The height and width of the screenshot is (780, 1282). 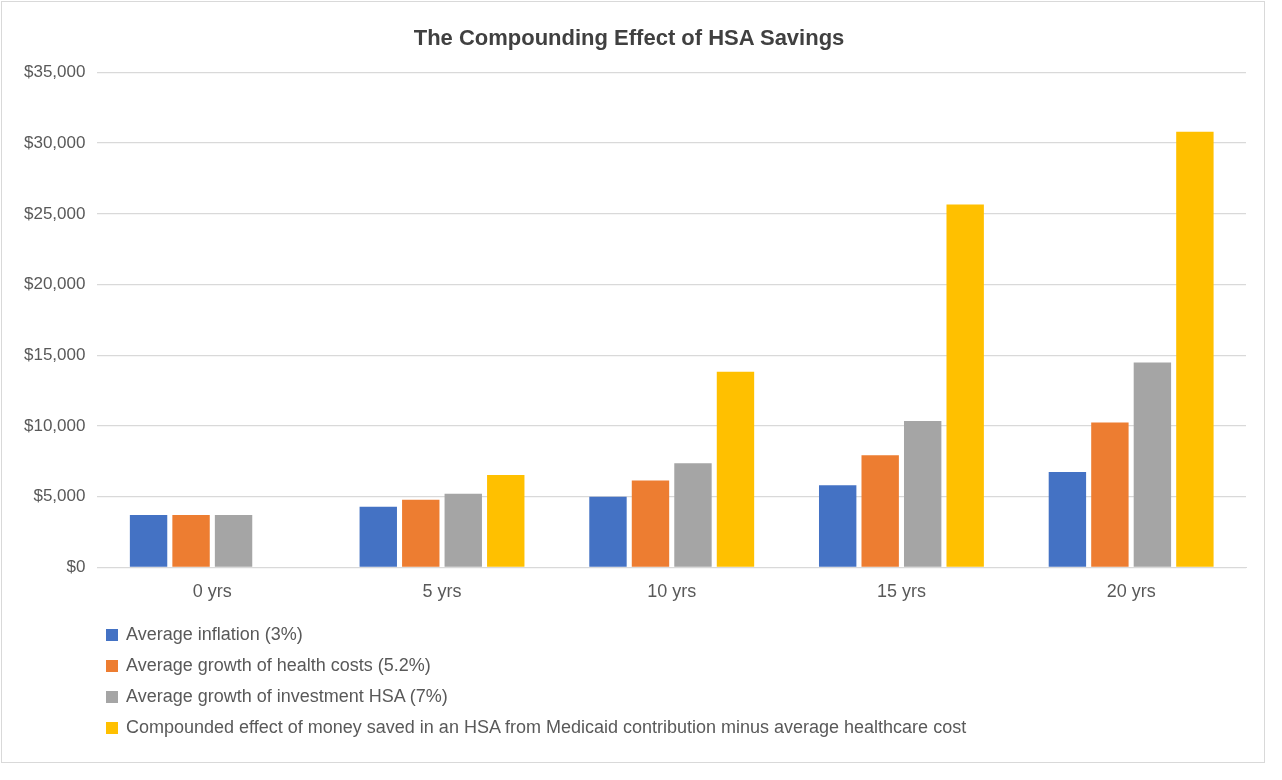 I want to click on y-tick-label: $0, so click(x=76, y=567).